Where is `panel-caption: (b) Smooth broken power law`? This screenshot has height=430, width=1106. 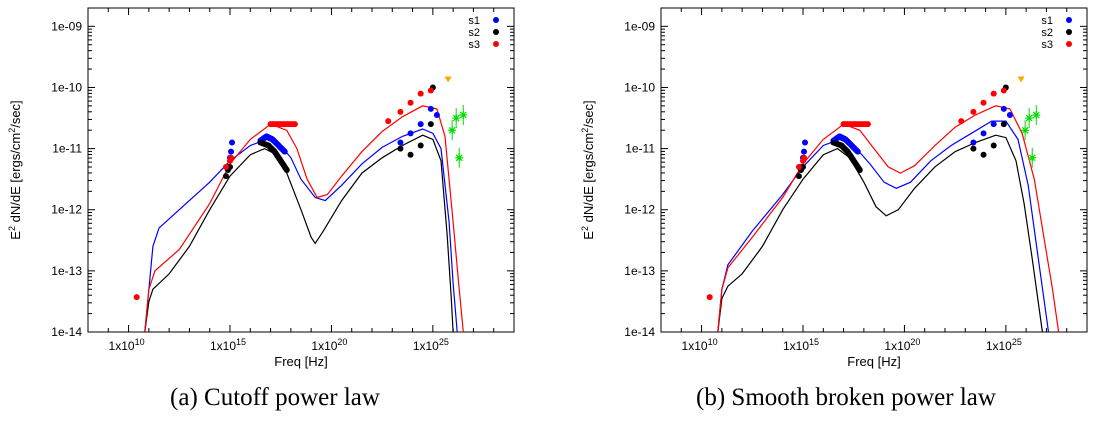 panel-caption: (b) Smooth broken power law is located at coordinates (846, 397).